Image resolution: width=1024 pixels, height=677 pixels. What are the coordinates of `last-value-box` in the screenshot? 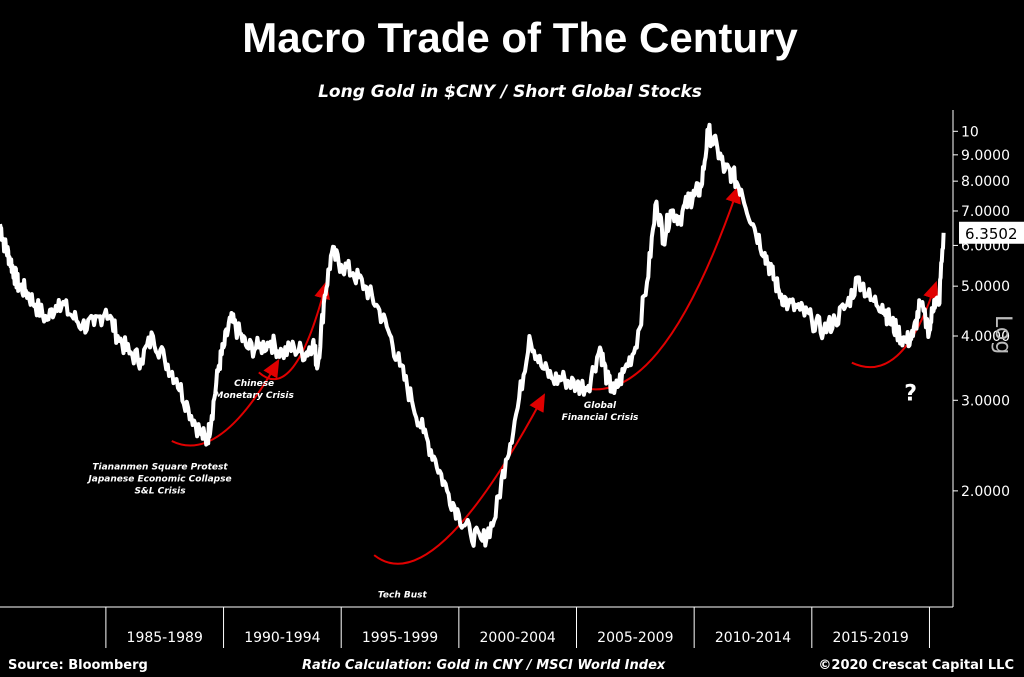 It's located at (991, 232).